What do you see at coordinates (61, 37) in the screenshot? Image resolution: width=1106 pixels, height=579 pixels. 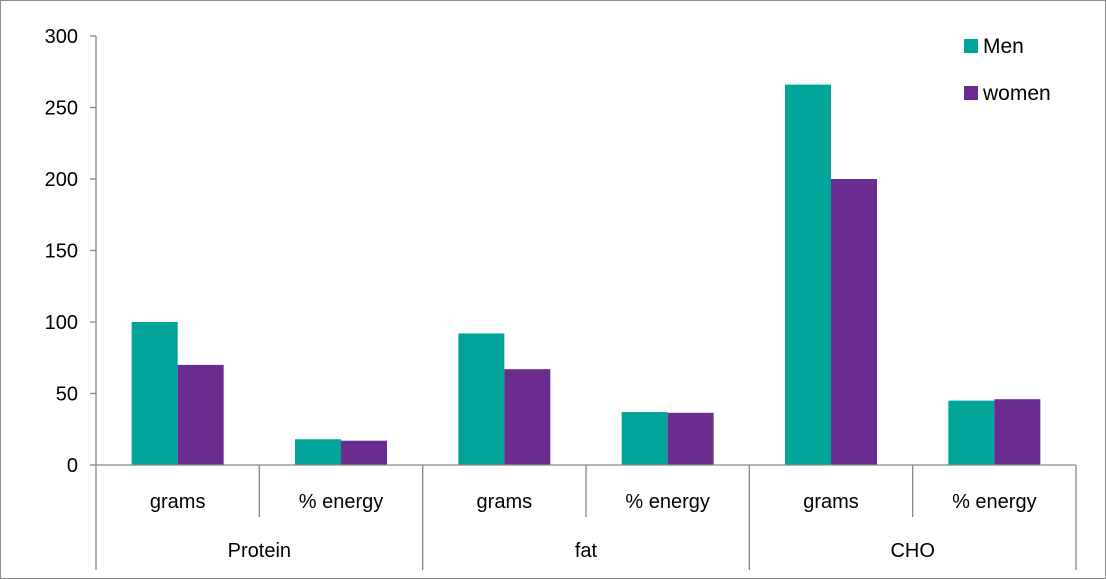 I see `y-tick-label: 300` at bounding box center [61, 37].